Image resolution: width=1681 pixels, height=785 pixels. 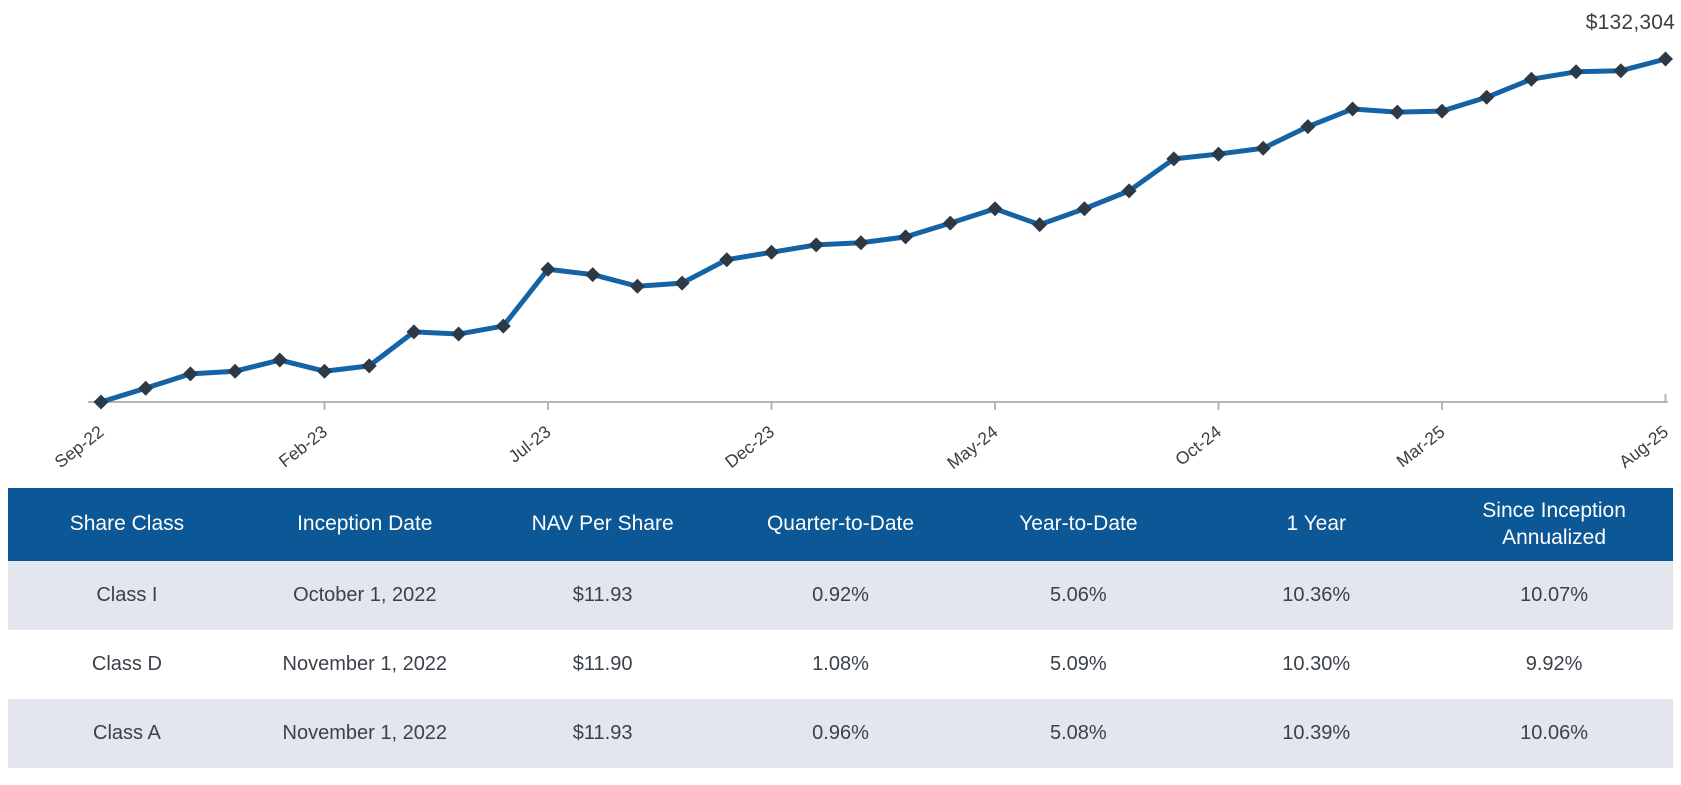 I want to click on table-cell: 10.06%, so click(x=1554, y=733).